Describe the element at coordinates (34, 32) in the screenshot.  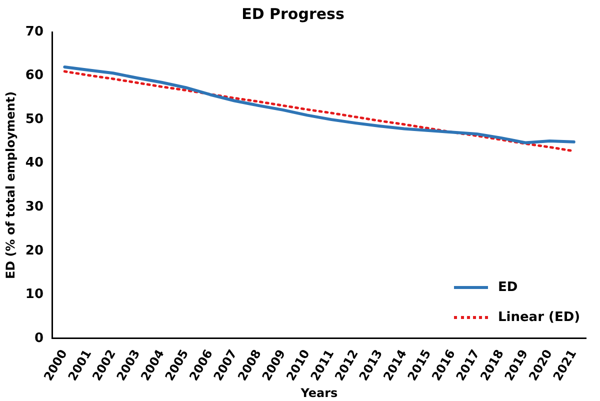
I see `y-tick-label: 70` at that location.